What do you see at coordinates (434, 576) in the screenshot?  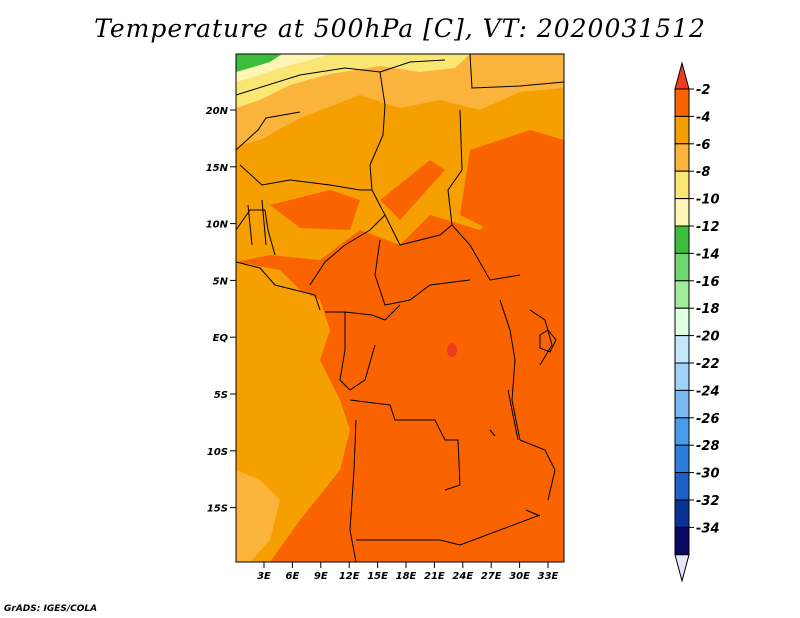 I see `lon-tick-label: 21E` at bounding box center [434, 576].